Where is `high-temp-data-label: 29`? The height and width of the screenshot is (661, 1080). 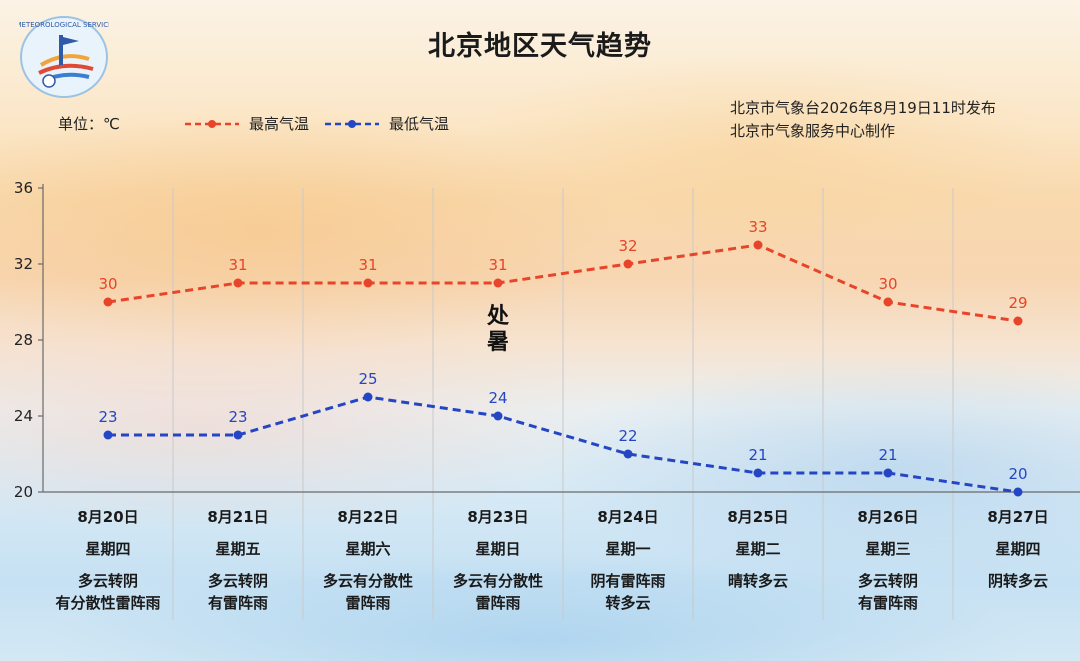 high-temp-data-label: 29 is located at coordinates (1017, 303).